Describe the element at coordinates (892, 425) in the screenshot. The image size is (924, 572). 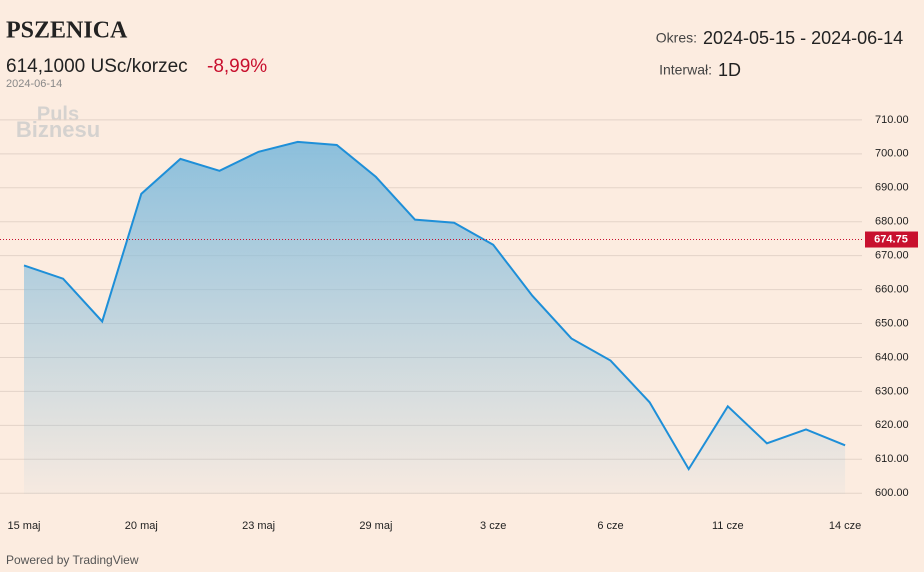
I see `y-tick-label: 620.00` at that location.